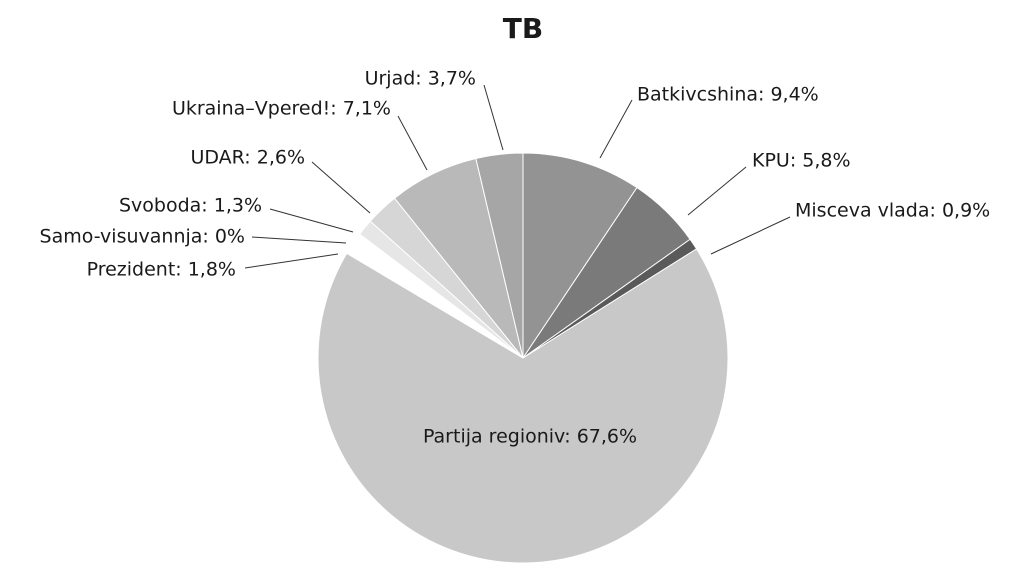 The width and height of the screenshot is (1024, 563). Describe the element at coordinates (247, 158) in the screenshot. I see `slice-label: UDAR: 2,6%` at that location.